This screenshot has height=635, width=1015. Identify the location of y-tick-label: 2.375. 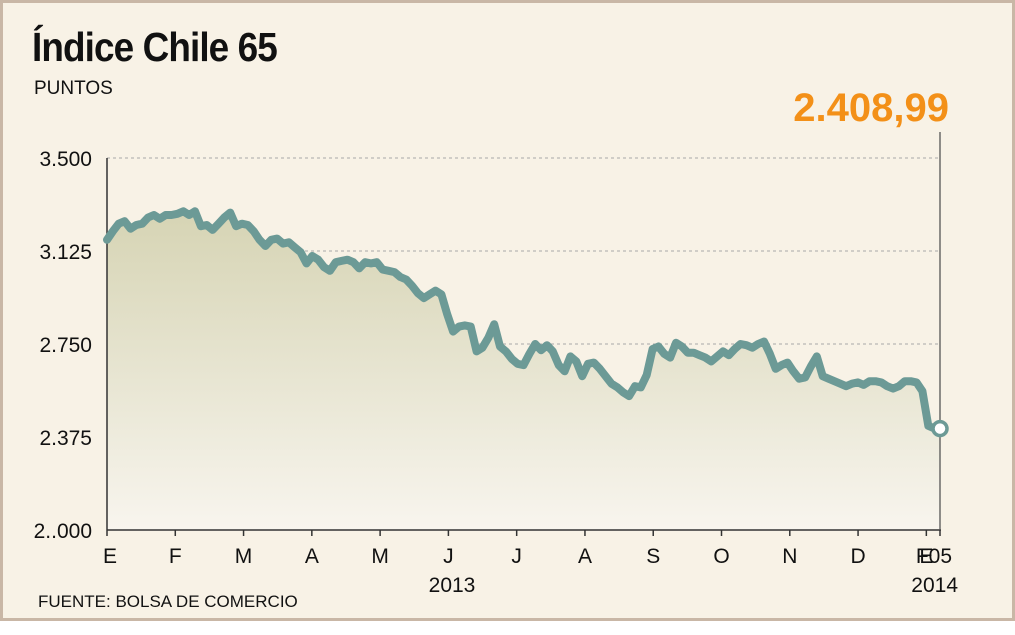
(65, 438).